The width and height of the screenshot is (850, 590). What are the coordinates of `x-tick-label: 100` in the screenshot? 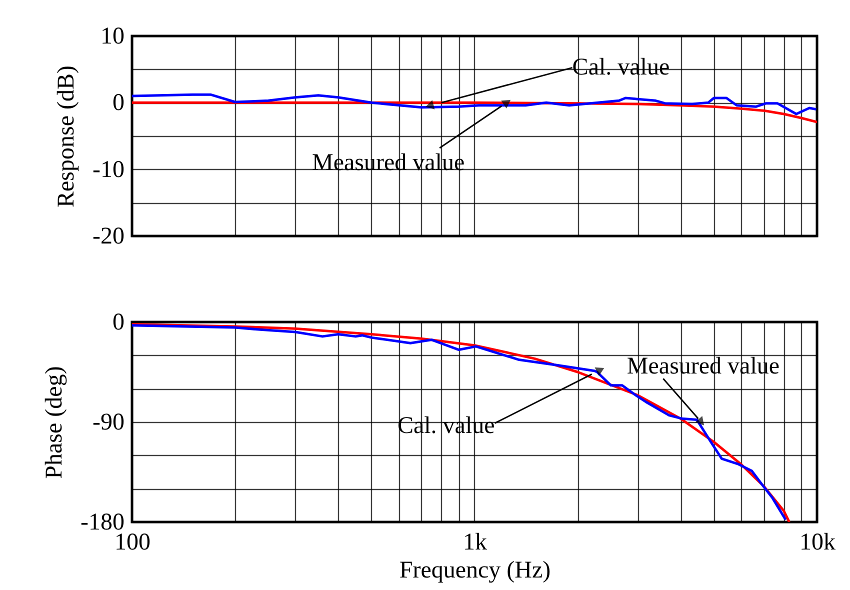 It's located at (132, 543).